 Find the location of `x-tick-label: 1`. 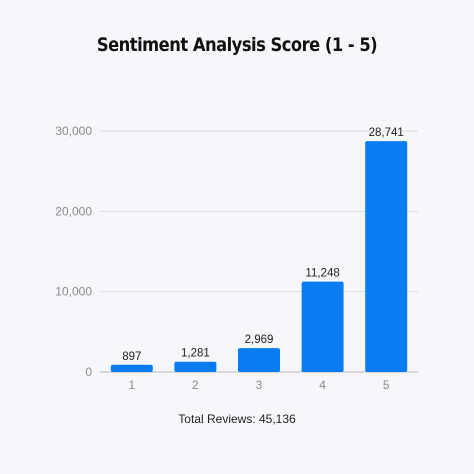

x-tick-label: 1 is located at coordinates (131, 385).